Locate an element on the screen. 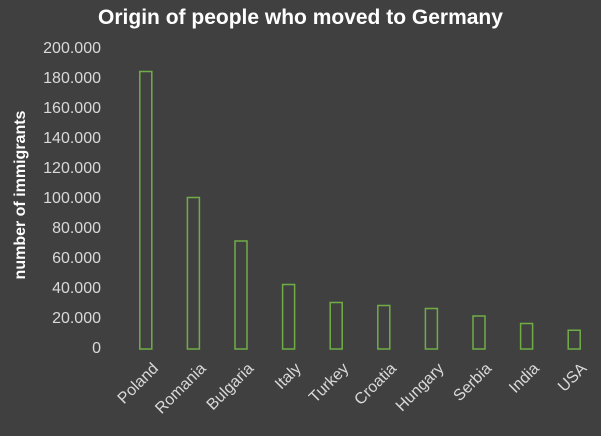  bar-croatia is located at coordinates (384, 327).